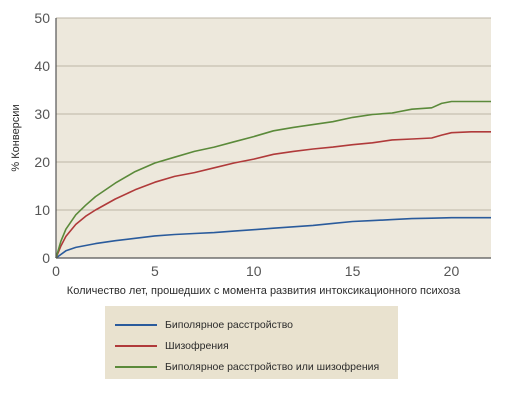 The image size is (509, 400). What do you see at coordinates (272, 366) in the screenshot?
I see `legend-label-either: Биполярное расстройство или шизофрения` at bounding box center [272, 366].